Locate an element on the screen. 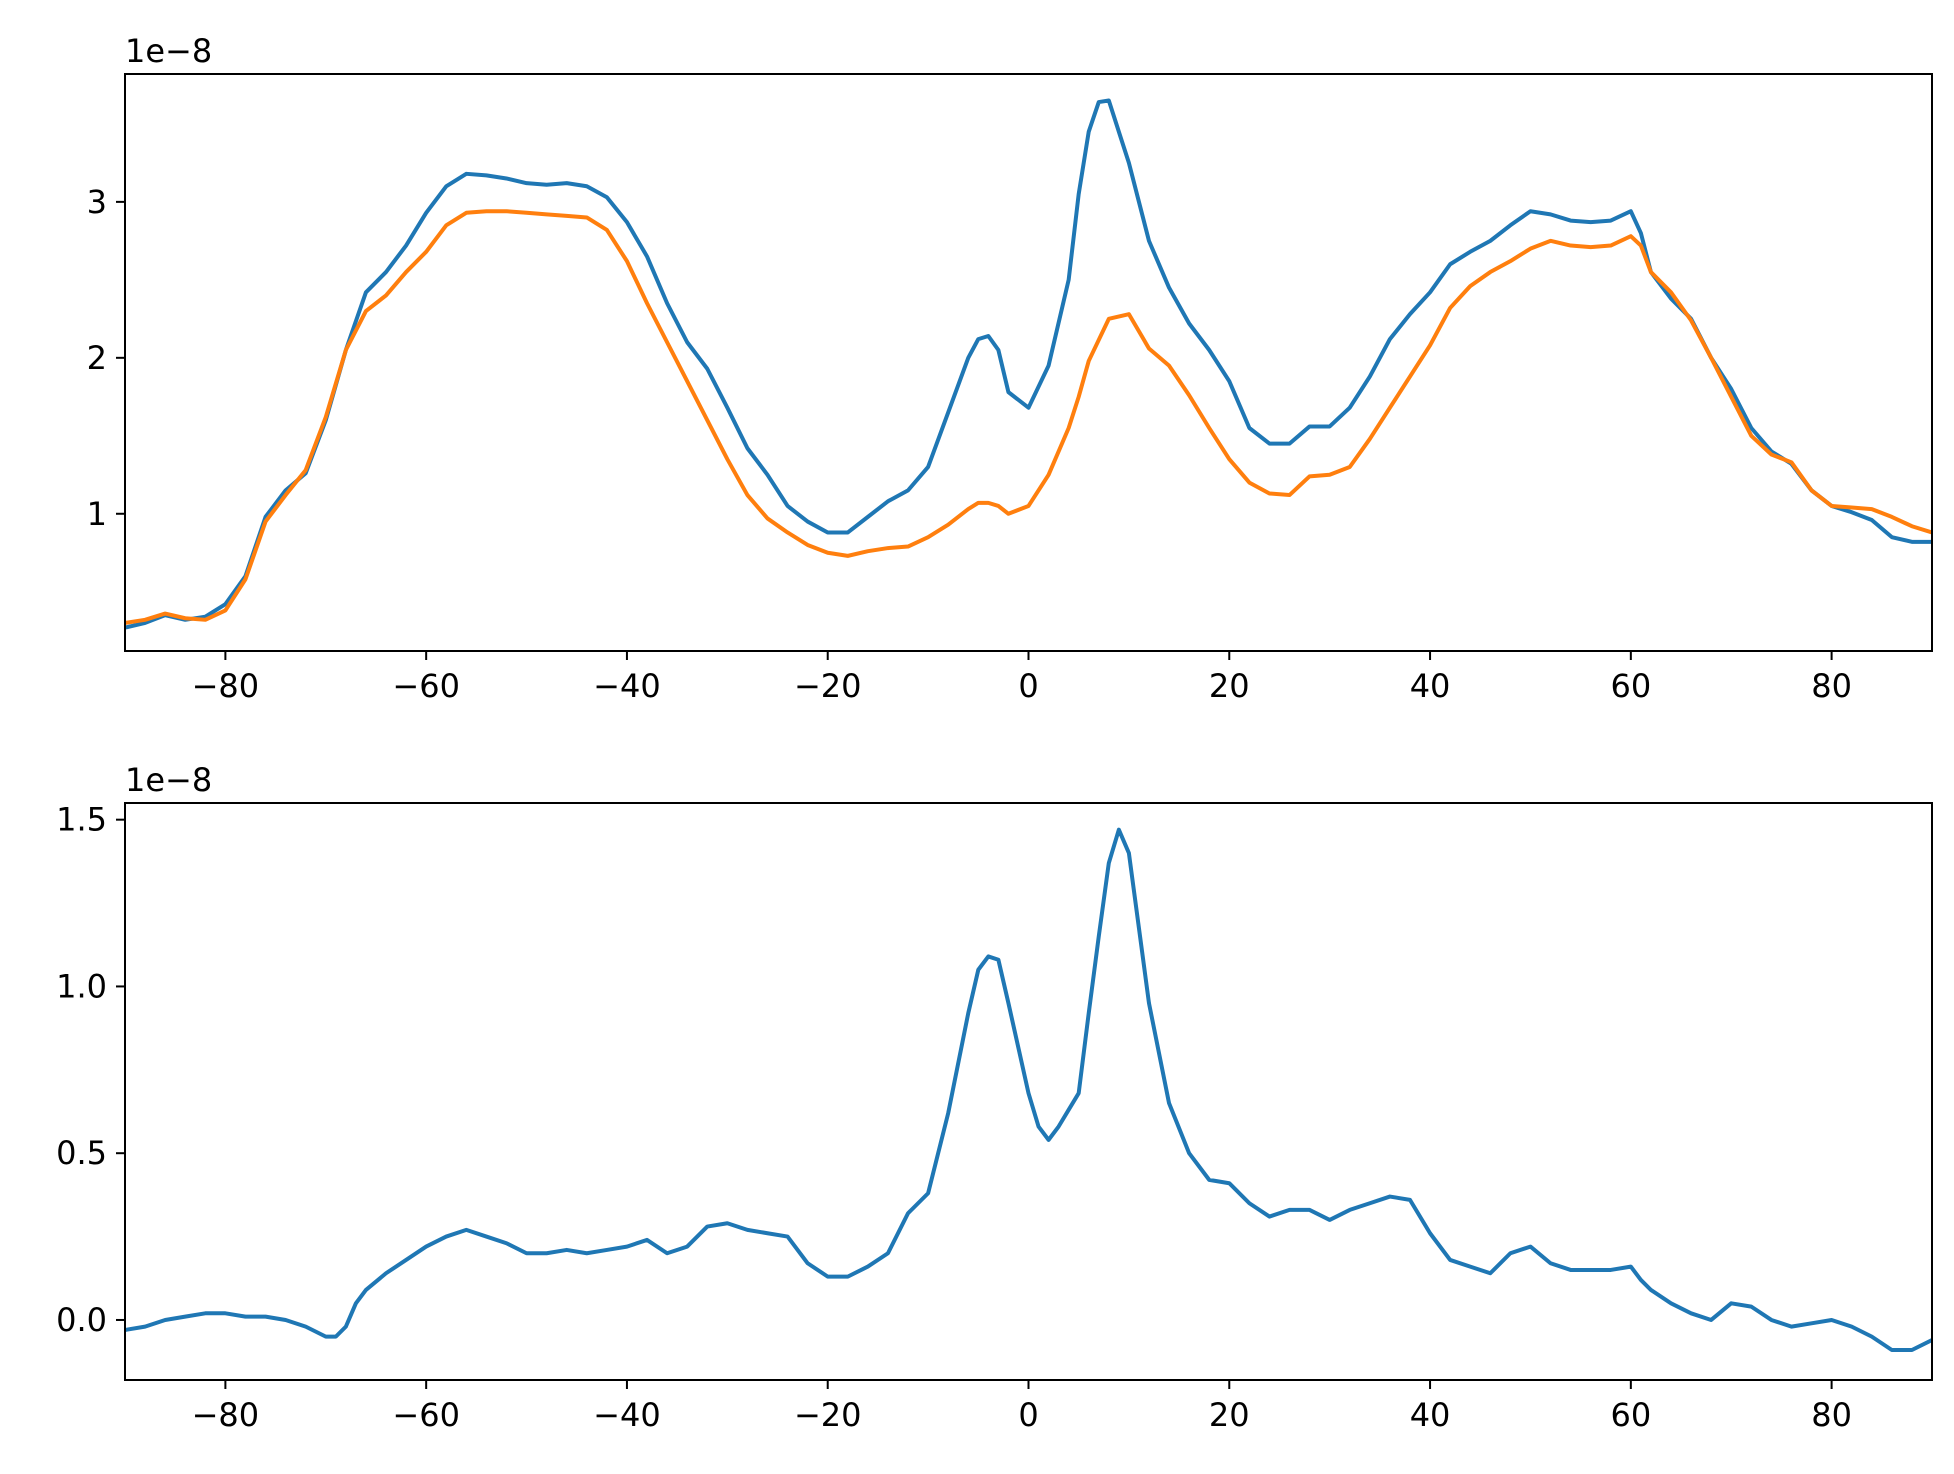 The width and height of the screenshot is (1954, 1474). y-tick-label: 1 is located at coordinates (97, 514).